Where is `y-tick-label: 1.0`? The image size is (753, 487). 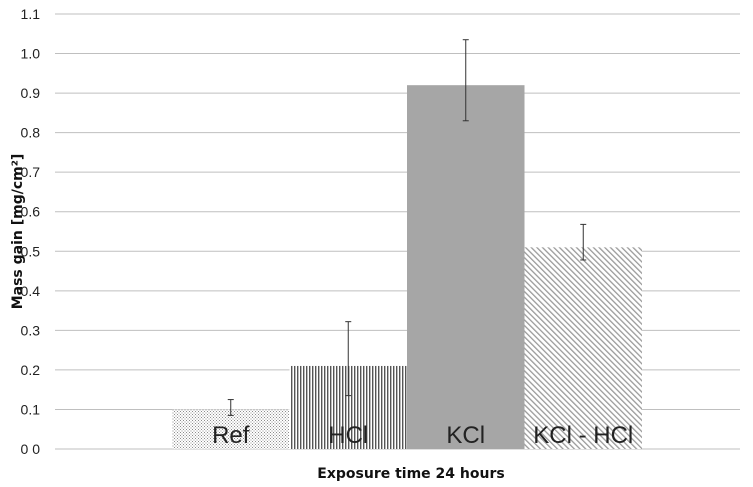
y-tick-label: 1.0 is located at coordinates (31, 54).